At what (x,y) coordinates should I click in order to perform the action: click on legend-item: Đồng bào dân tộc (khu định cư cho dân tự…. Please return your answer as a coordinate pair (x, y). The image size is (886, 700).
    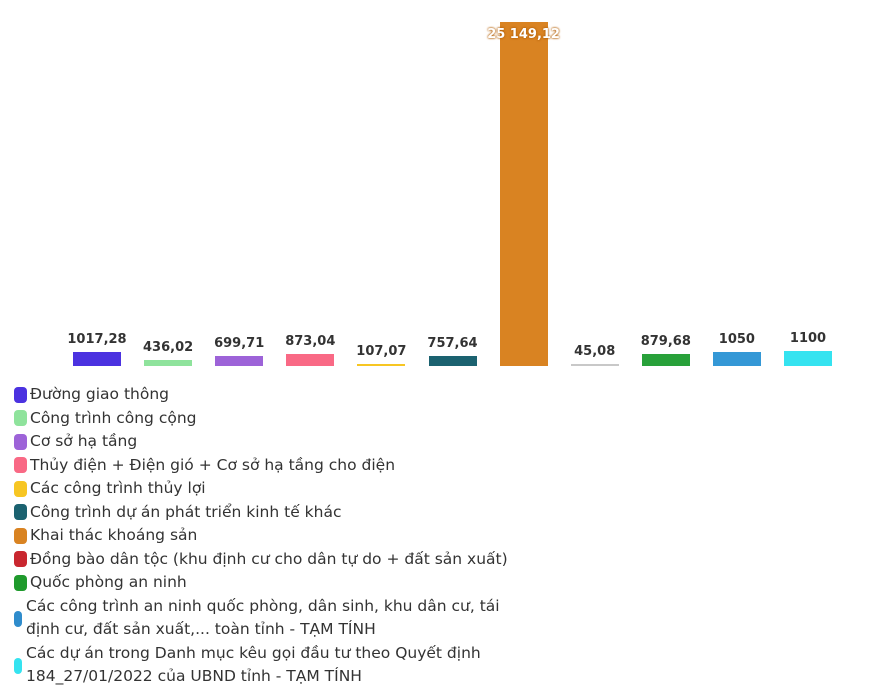
    Looking at the image, I should click on (274, 560).